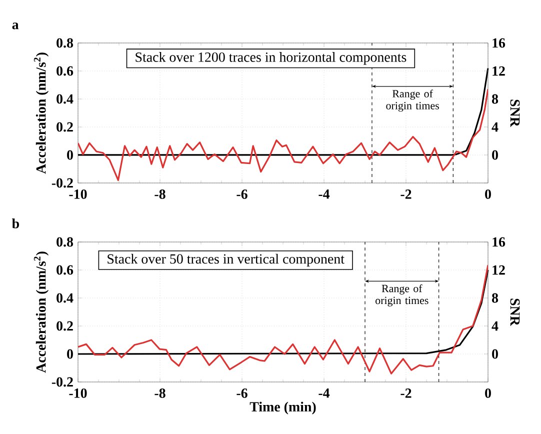 This screenshot has width=541, height=434. I want to click on chart-title: a, so click(15, 26).